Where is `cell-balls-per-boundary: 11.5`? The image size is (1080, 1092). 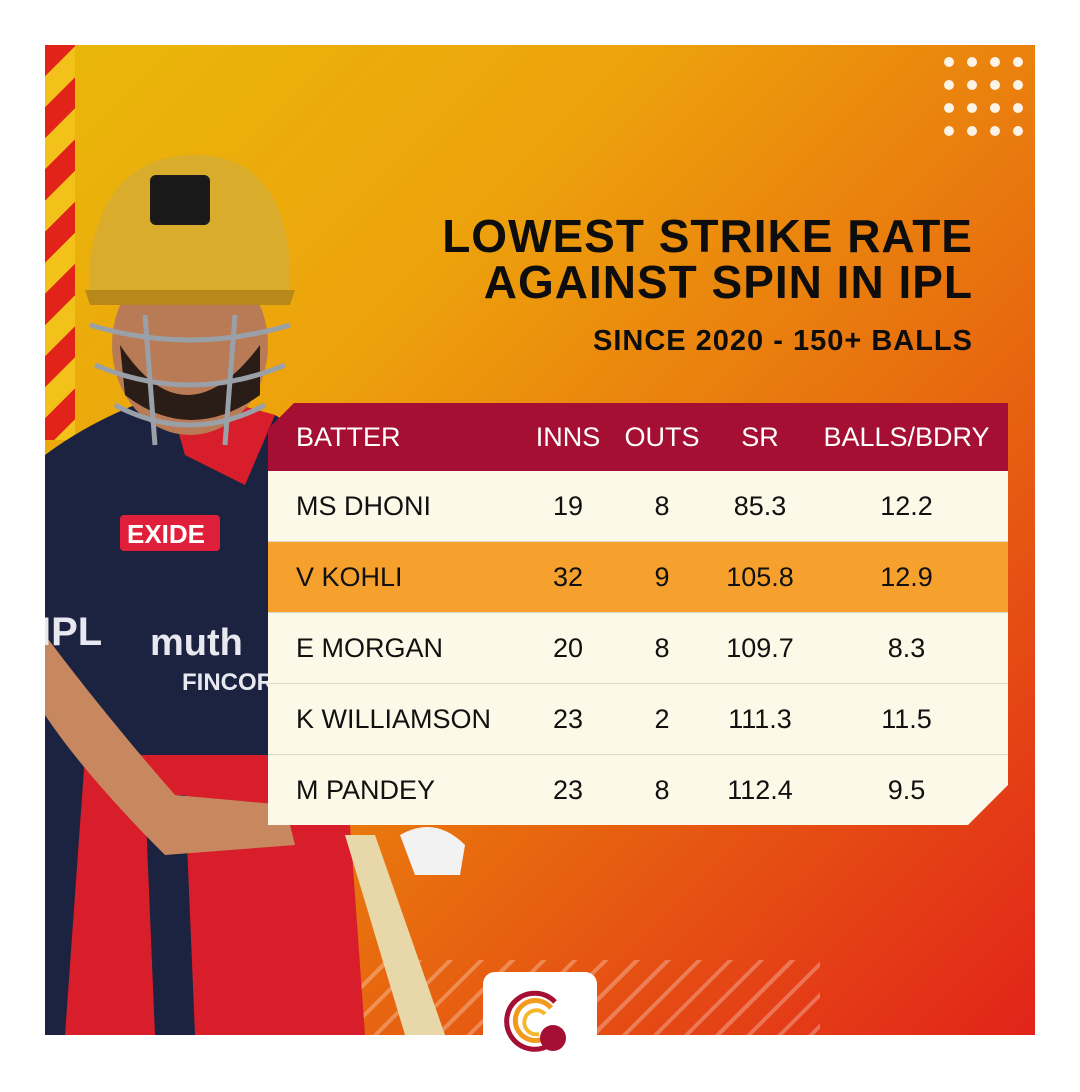 cell-balls-per-boundary: 11.5 is located at coordinates (906, 718).